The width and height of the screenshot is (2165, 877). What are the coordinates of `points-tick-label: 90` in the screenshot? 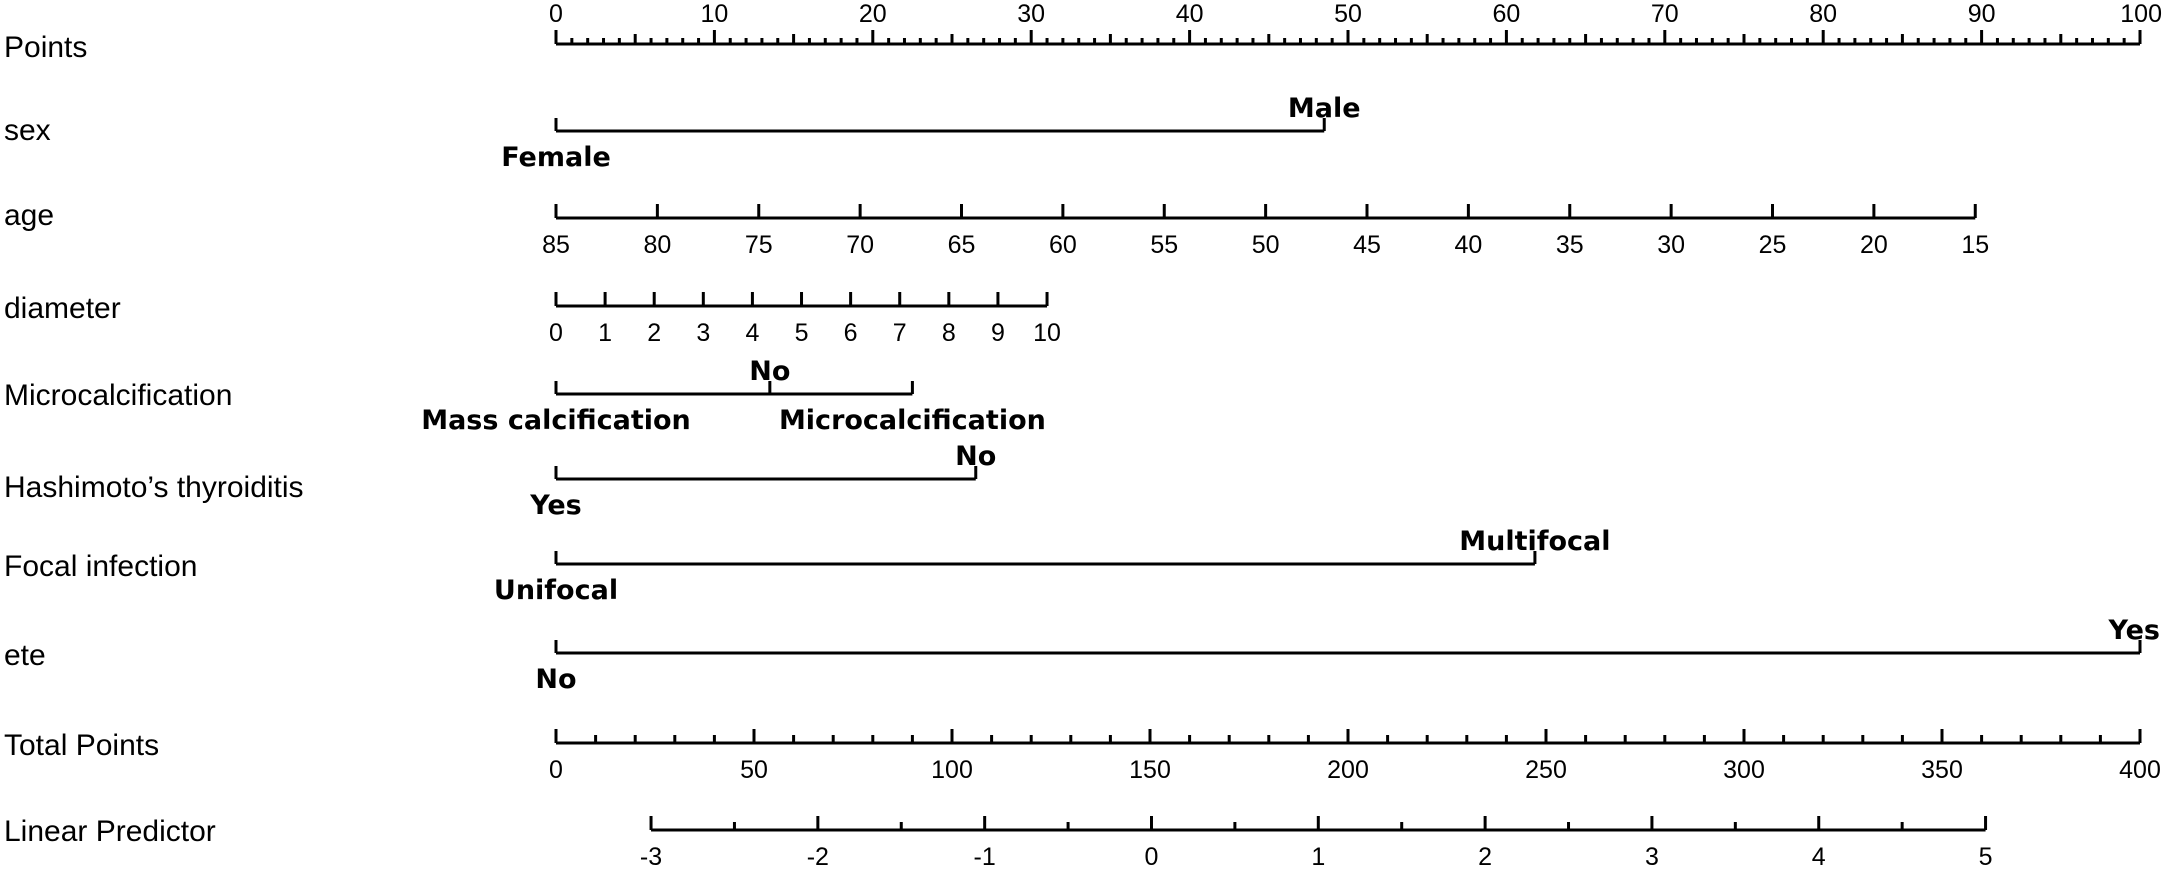 It's located at (1982, 14).